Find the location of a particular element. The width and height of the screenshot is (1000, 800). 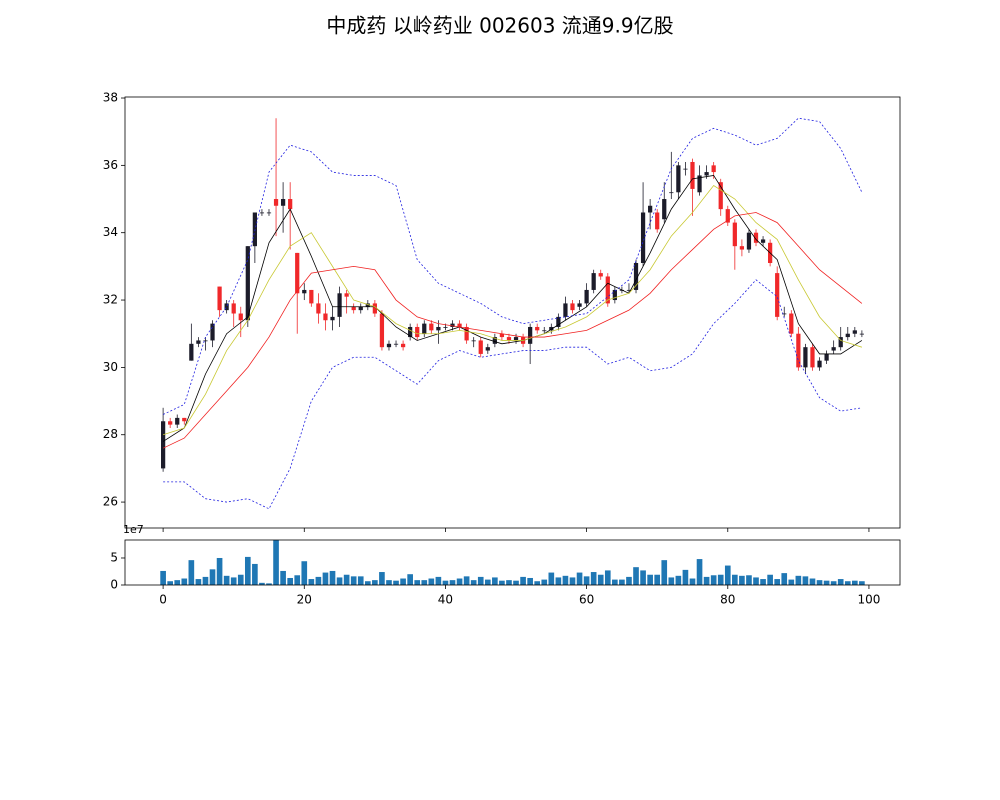

offset-label: 1e7 is located at coordinates (133, 529).